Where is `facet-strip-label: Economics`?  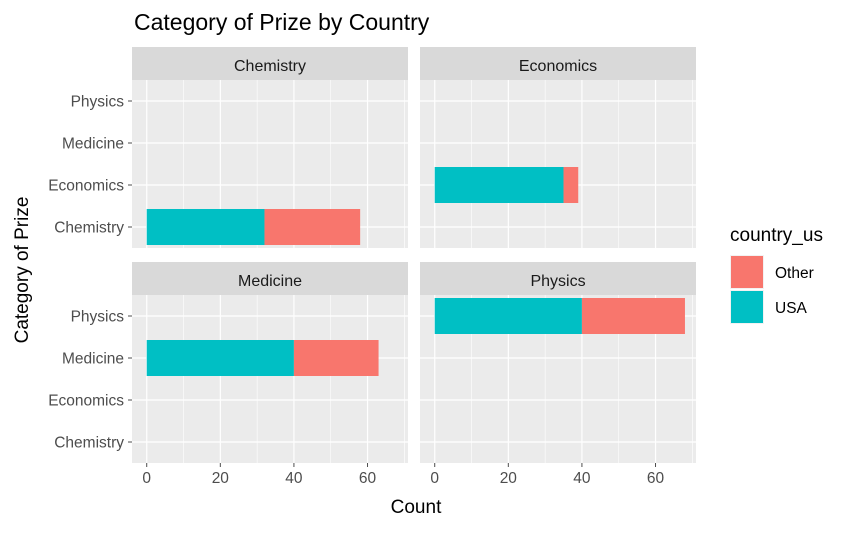 facet-strip-label: Economics is located at coordinates (558, 66).